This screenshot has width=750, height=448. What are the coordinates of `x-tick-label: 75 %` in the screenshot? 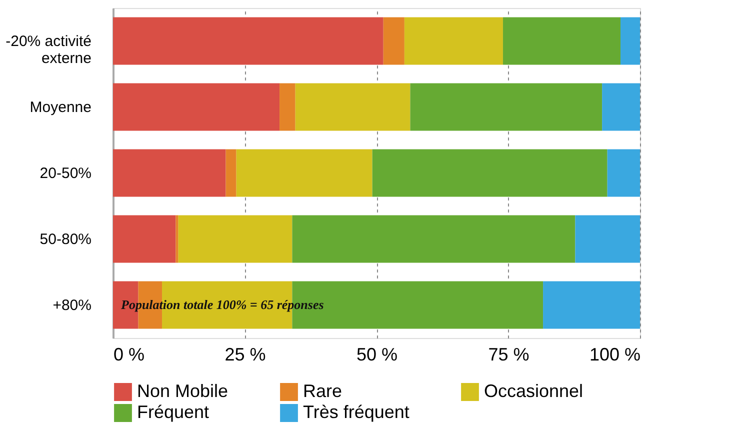 It's located at (509, 354).